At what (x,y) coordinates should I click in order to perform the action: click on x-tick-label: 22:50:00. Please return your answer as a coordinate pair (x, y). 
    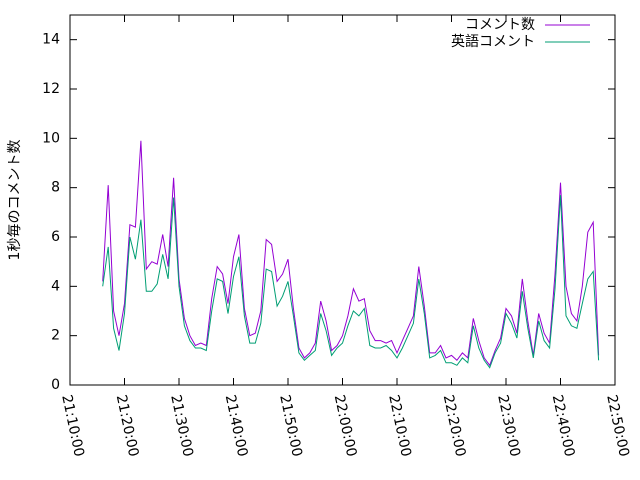
    Looking at the image, I should click on (617, 425).